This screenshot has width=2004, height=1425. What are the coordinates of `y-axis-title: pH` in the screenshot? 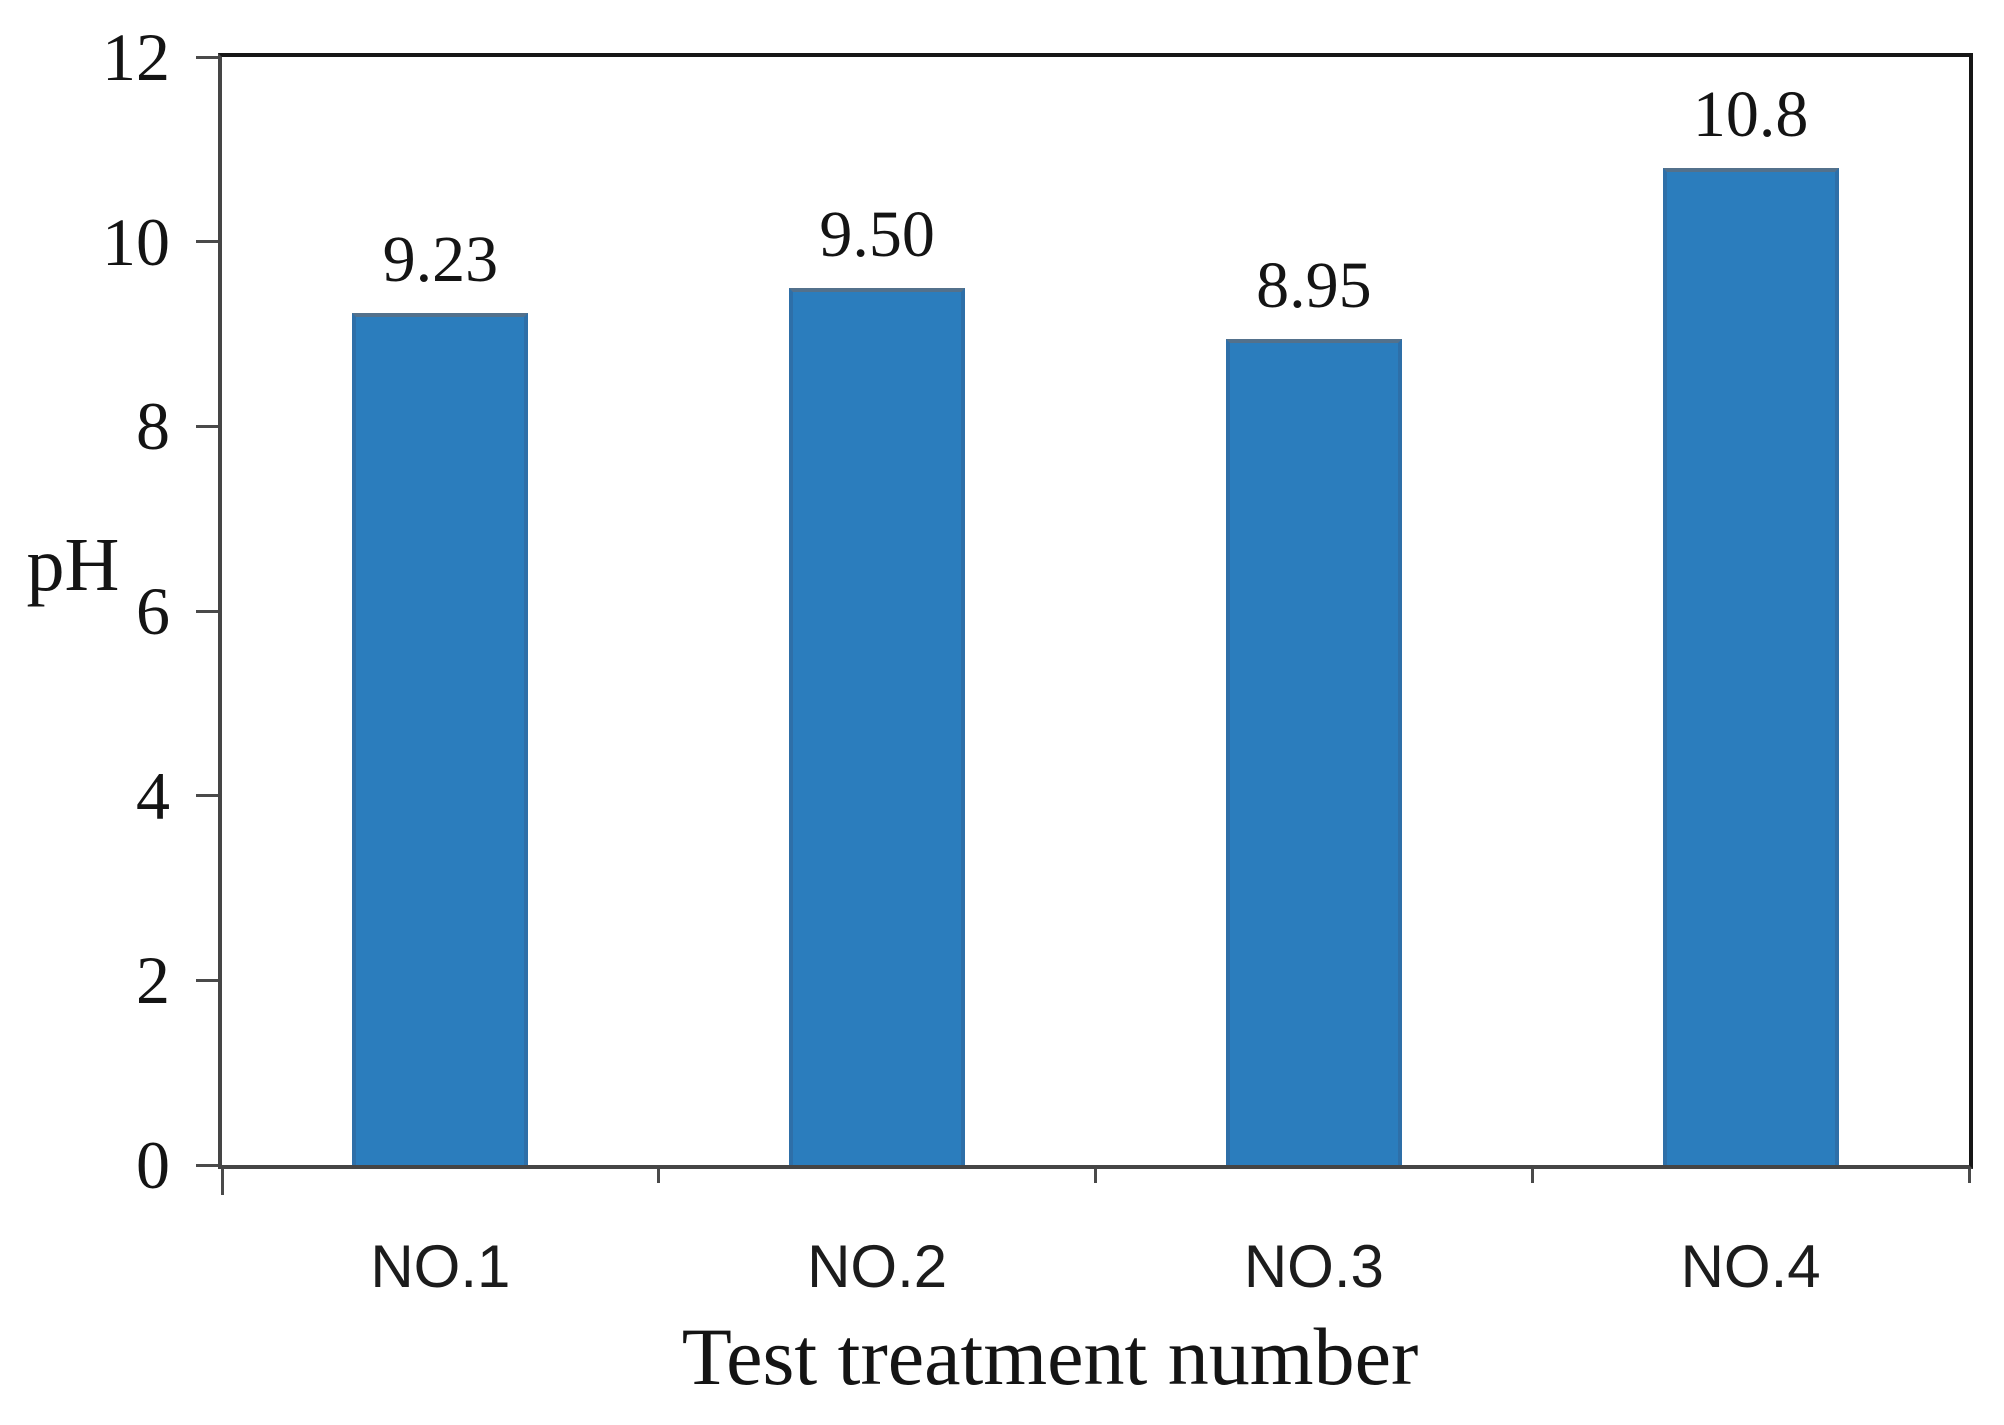 It's located at (73, 565).